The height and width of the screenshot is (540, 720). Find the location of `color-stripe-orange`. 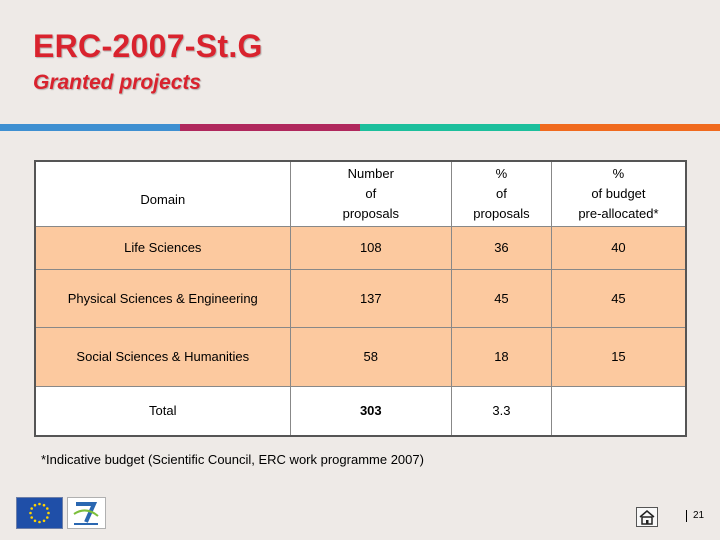

color-stripe-orange is located at coordinates (630, 127).